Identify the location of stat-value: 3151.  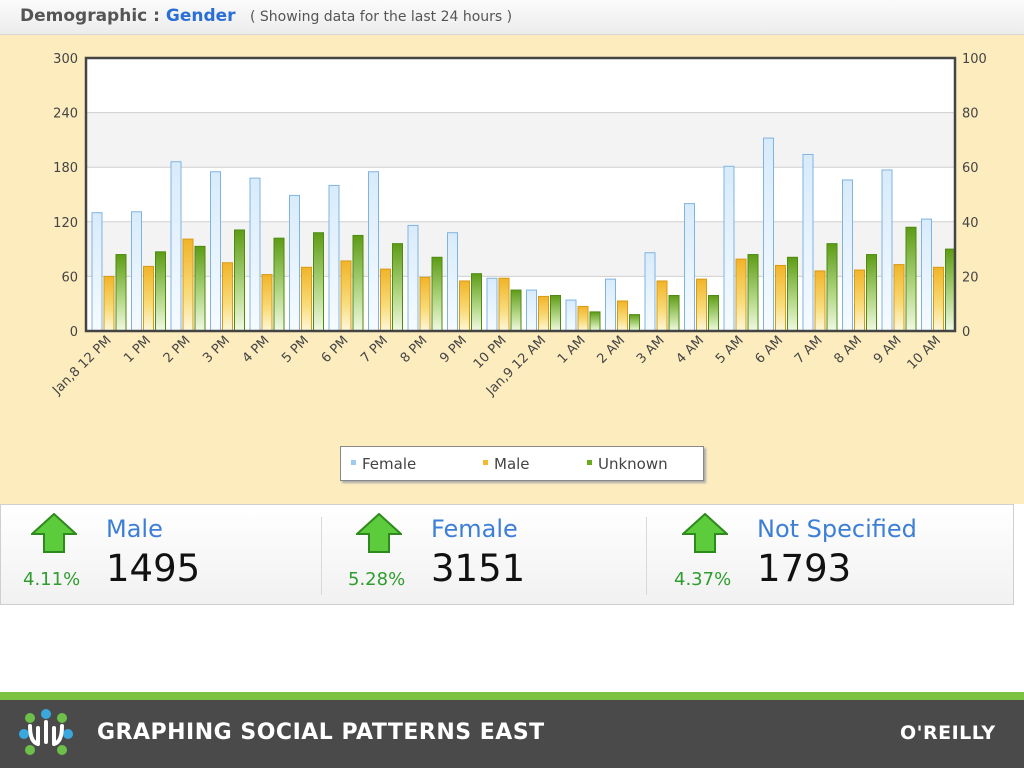
(478, 568).